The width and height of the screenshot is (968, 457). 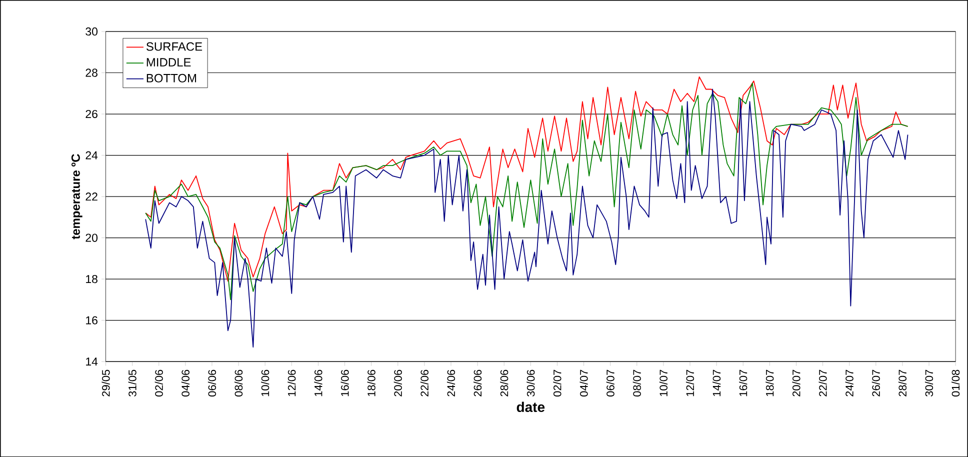 I want to click on x-tick-label: 08/06, so click(x=238, y=383).